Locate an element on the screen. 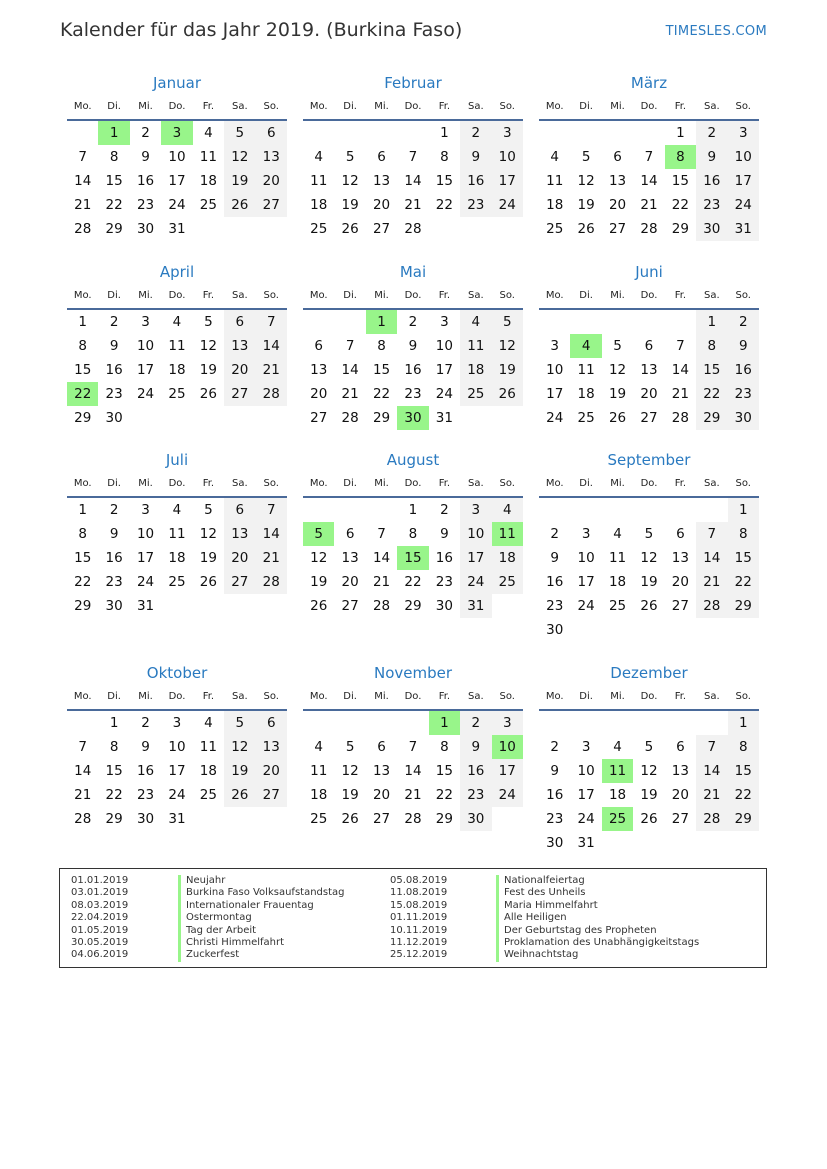 Image resolution: width=827 pixels, height=1169 pixels. day-cell: 7 is located at coordinates (350, 346).